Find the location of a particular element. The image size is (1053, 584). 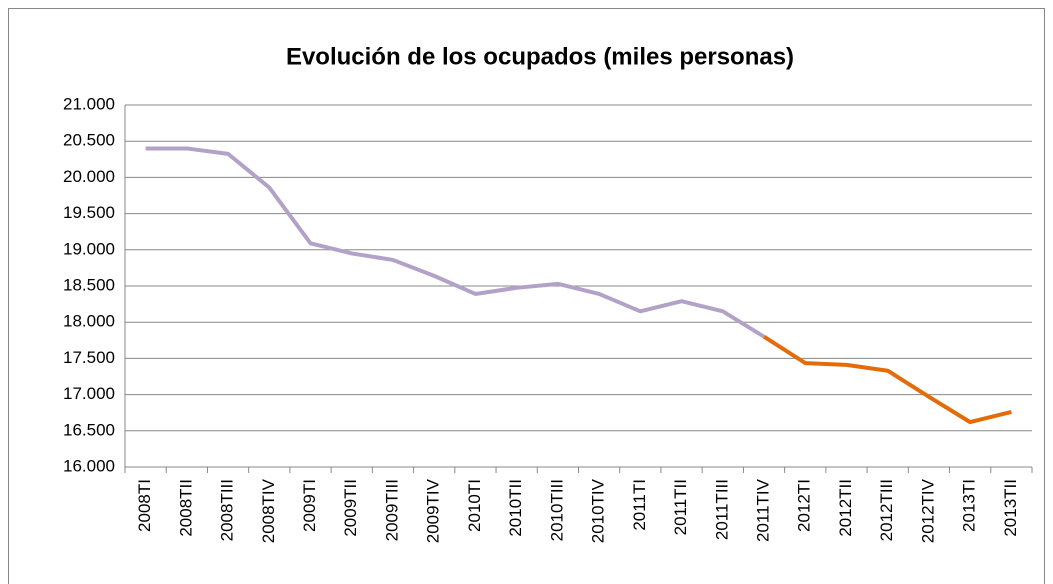

x-tick-label: 2010TIV is located at coordinates (598, 510).